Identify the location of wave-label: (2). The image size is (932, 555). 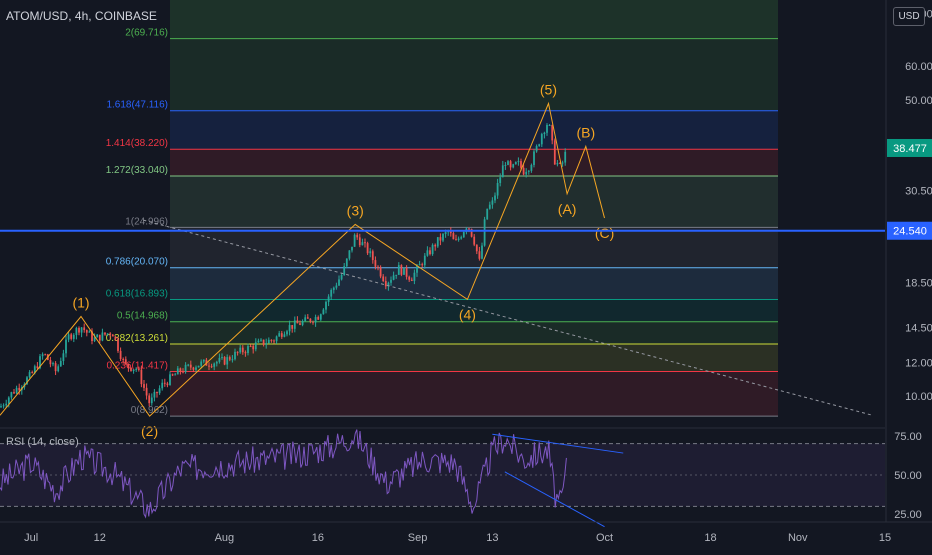
(149, 431).